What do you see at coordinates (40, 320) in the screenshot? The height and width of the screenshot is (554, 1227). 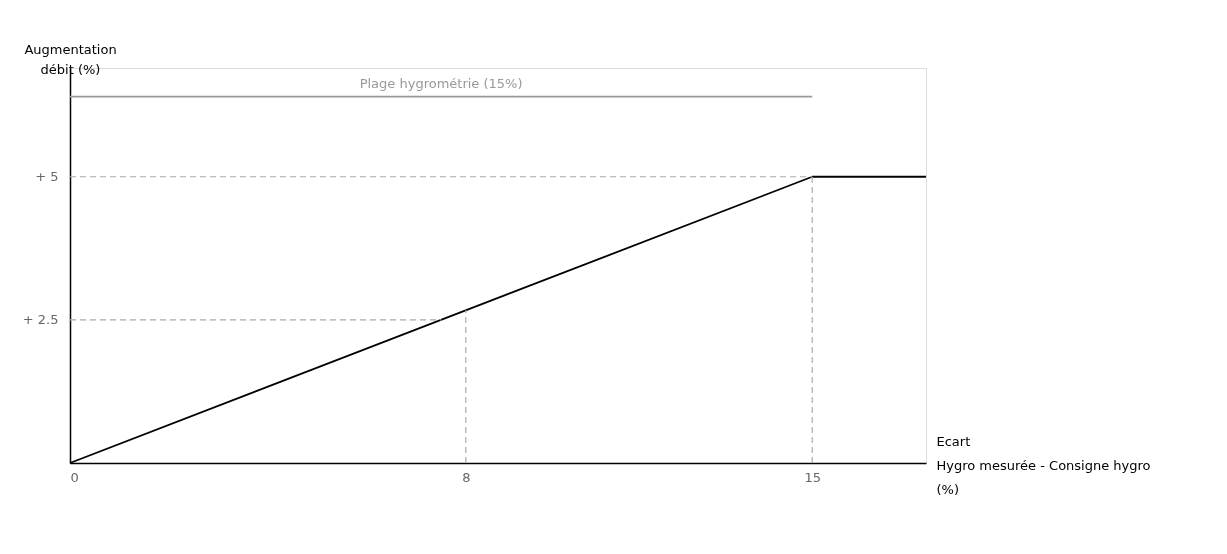 I see `y-tick-label: + 2.5` at bounding box center [40, 320].